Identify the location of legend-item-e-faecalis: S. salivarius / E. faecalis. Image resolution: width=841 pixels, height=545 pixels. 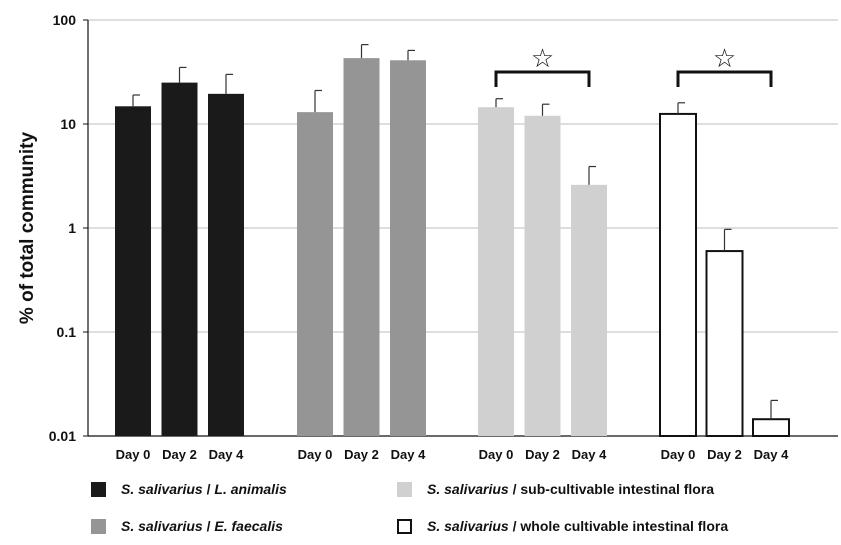
(187, 526).